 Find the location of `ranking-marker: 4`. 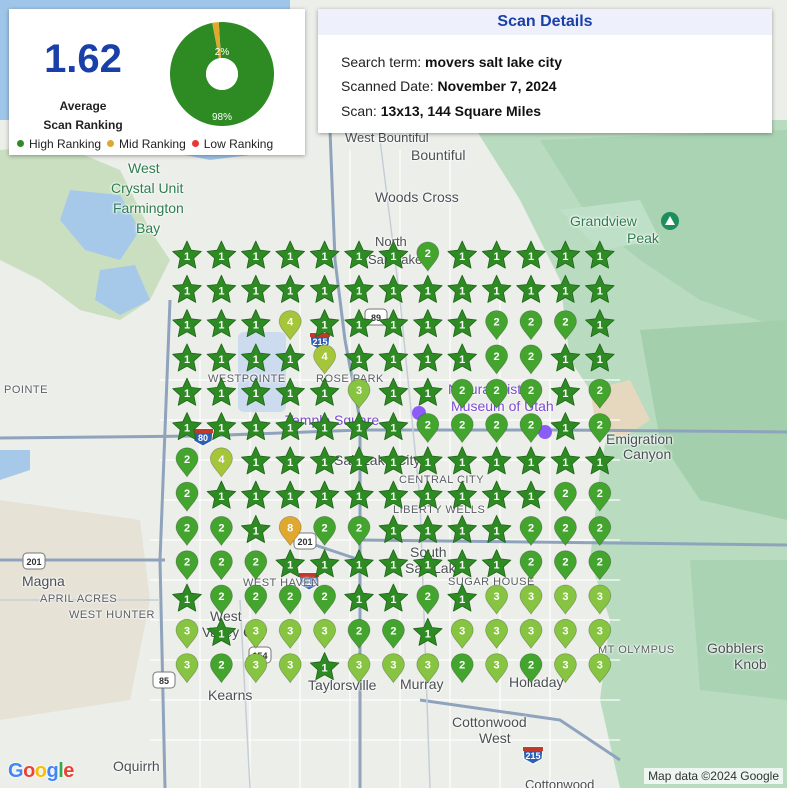

ranking-marker: 4 is located at coordinates (325, 359).